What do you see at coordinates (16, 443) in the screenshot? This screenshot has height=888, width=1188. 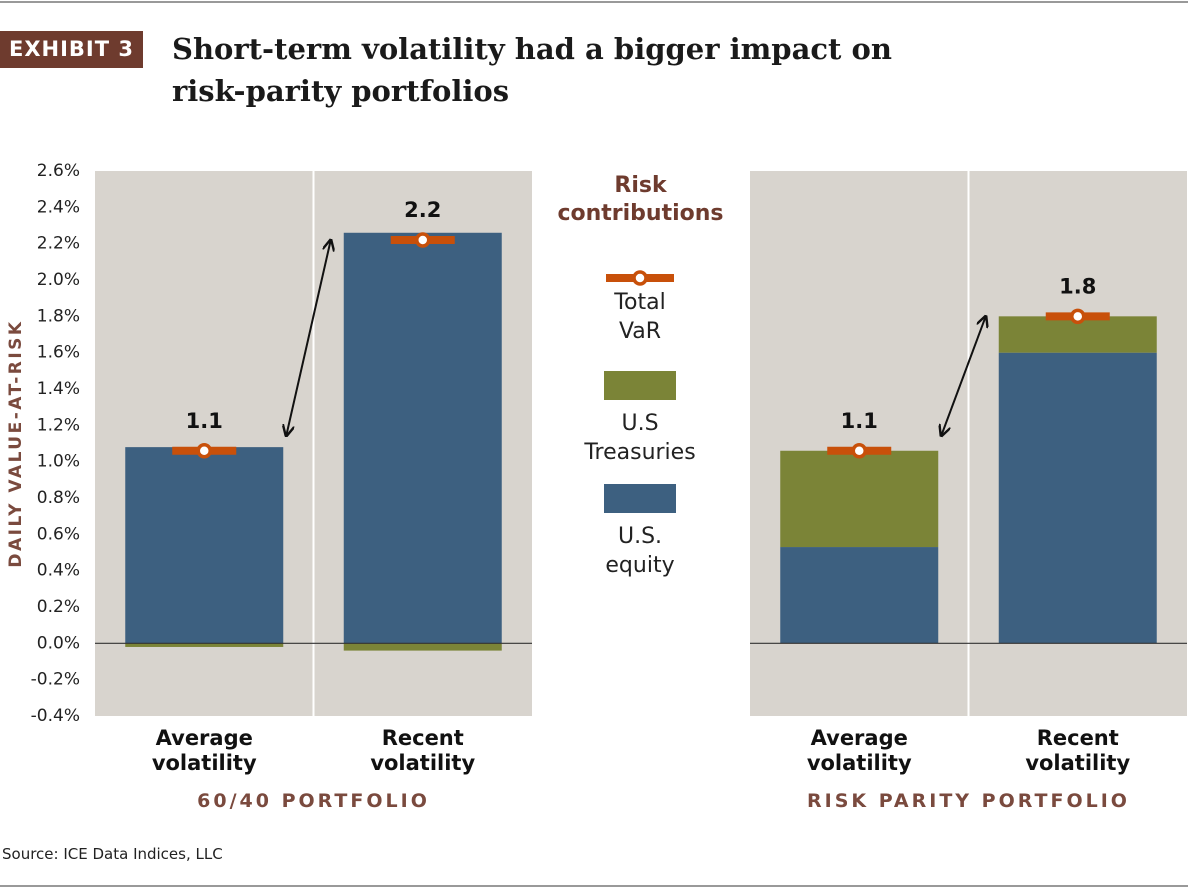 I see `y-axis-label: DAILY VALUE-AT-RISK` at bounding box center [16, 443].